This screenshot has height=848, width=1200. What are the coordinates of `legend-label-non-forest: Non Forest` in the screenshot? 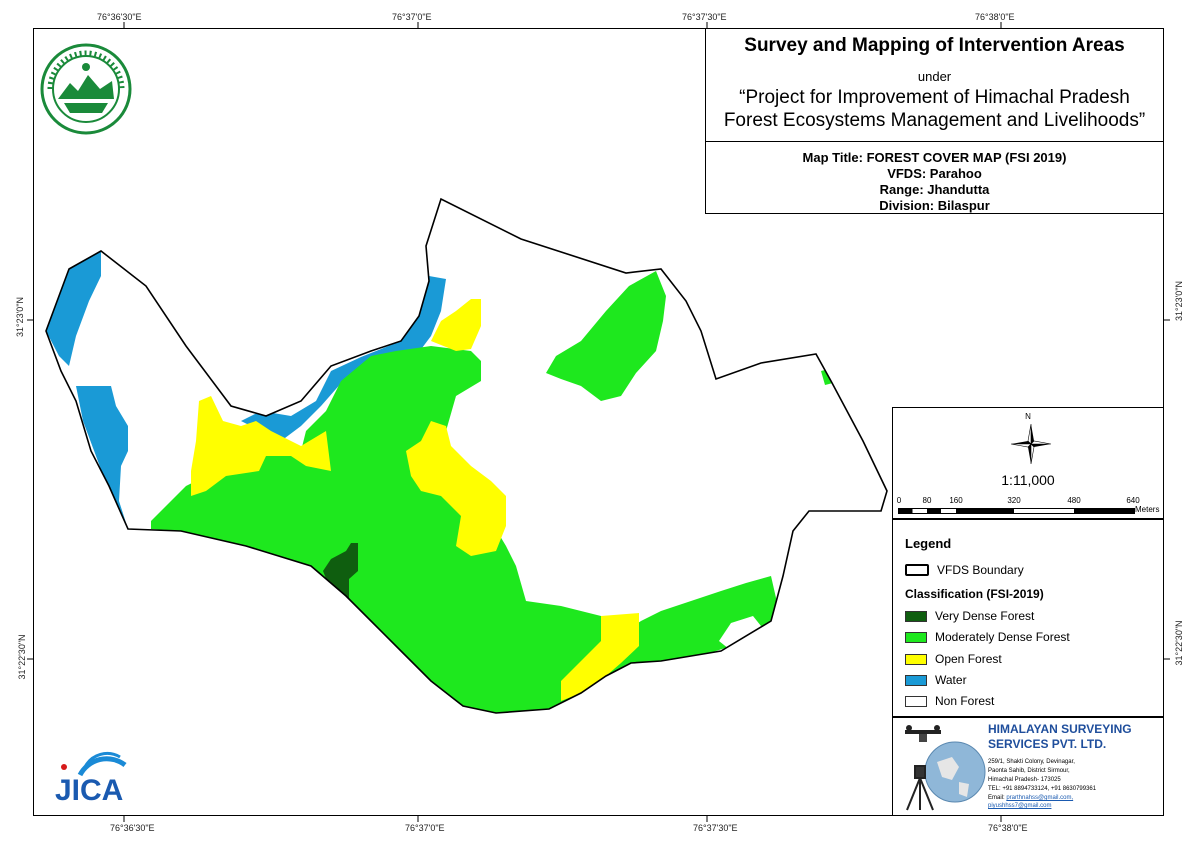 It's located at (965, 701).